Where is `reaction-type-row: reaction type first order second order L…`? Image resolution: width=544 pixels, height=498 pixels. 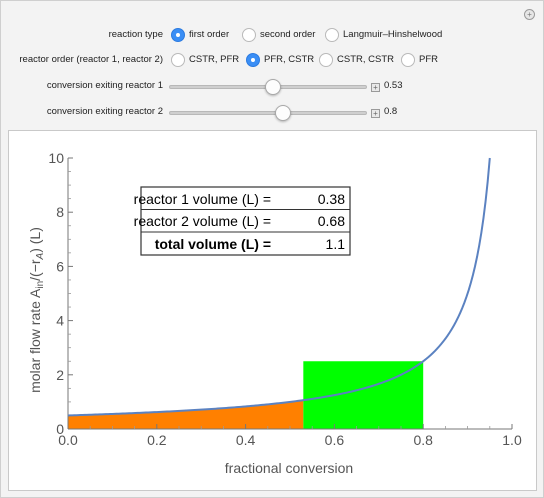 reaction-type-row: reaction type first order second order L… is located at coordinates (272, 36).